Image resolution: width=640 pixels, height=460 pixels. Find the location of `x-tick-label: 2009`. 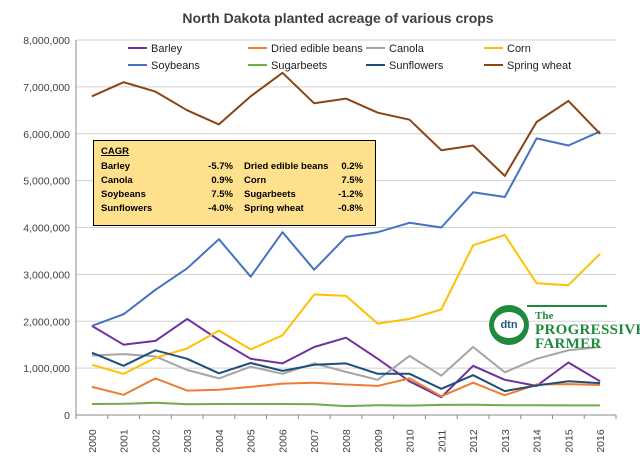

x-tick-label: 2009 is located at coordinates (379, 441).